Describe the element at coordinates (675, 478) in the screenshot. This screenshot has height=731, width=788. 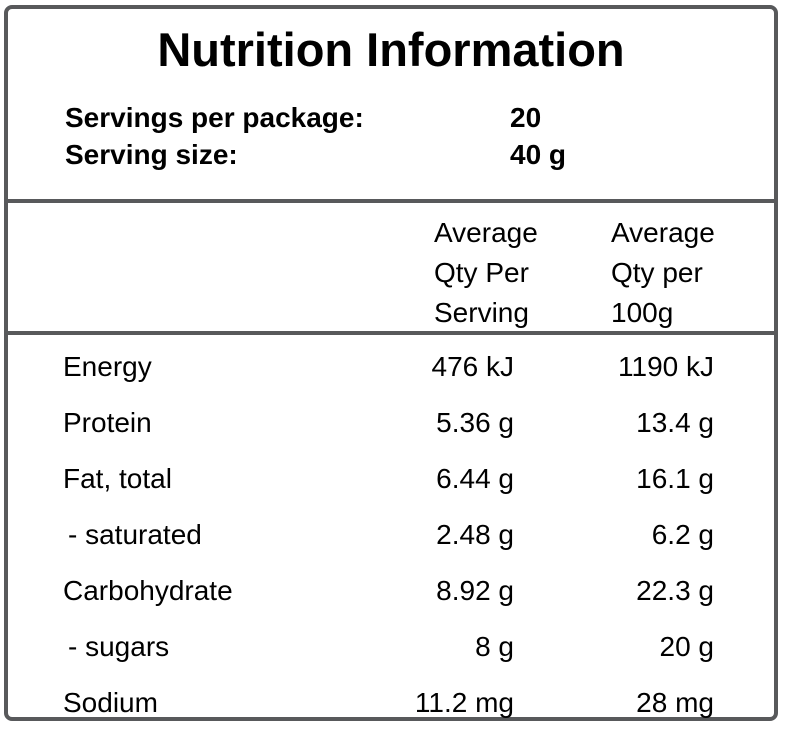
I see `per-100g-value: 16.1 g` at that location.